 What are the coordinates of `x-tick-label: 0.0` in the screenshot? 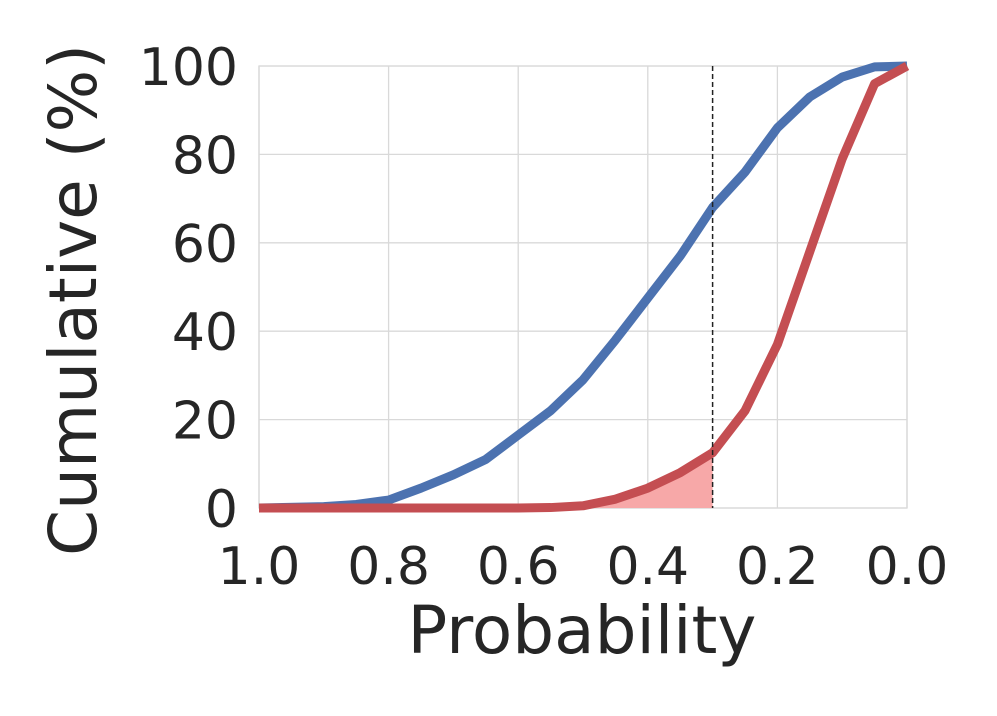 It's located at (907, 567).